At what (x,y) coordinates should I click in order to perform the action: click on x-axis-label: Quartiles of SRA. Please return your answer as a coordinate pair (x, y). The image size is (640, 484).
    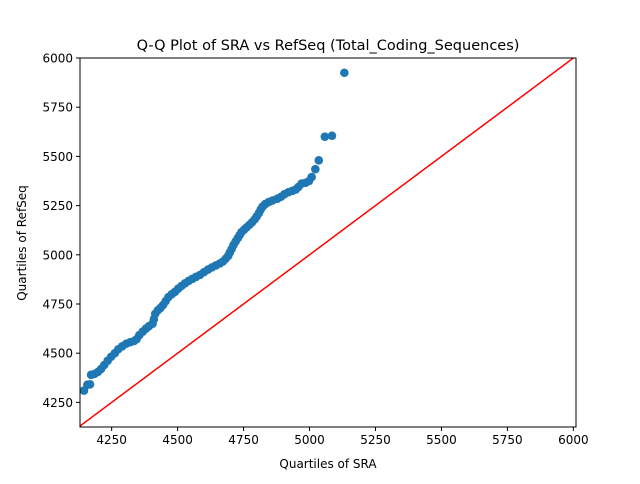
    Looking at the image, I should click on (328, 464).